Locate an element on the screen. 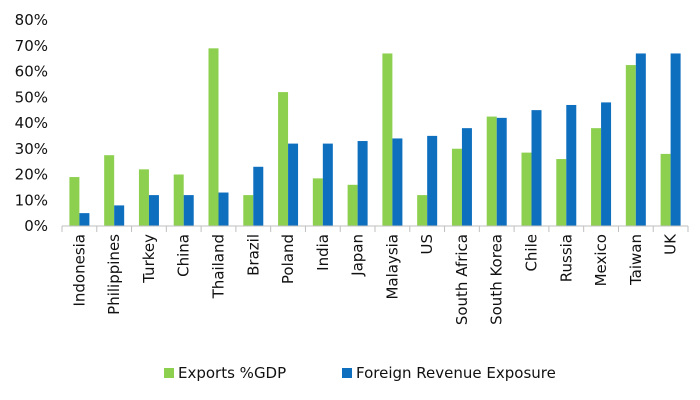 This screenshot has height=400, width=700. y-tick-label: 40% is located at coordinates (31, 123).